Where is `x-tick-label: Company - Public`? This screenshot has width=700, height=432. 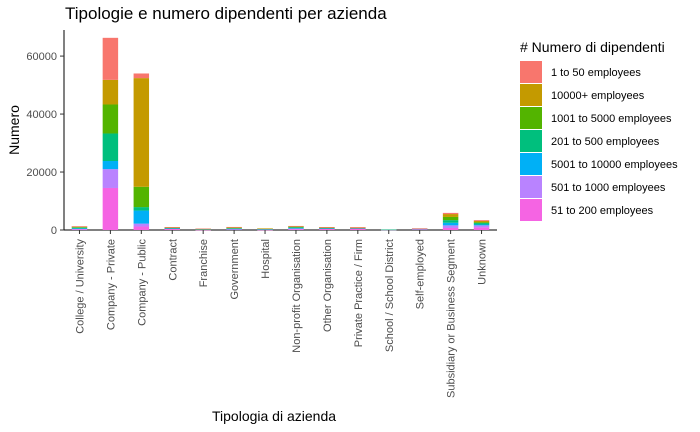
x-tick-label: Company - Public is located at coordinates (142, 282).